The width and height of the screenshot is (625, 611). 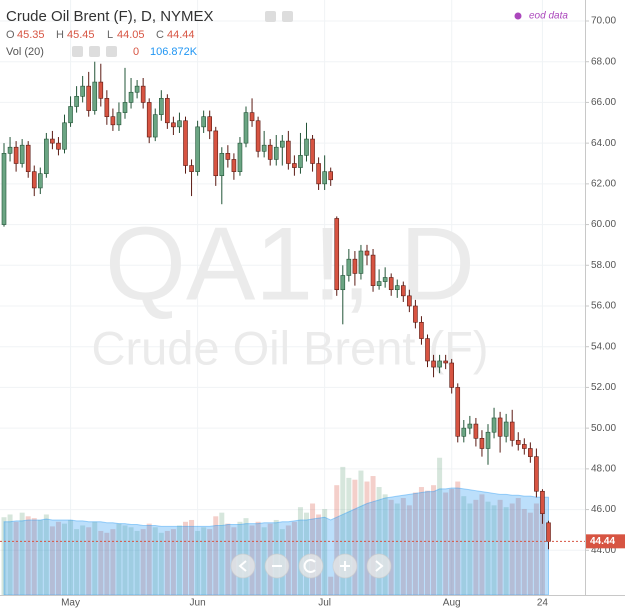 I want to click on y-tick-label: 54.00, so click(x=603, y=346).